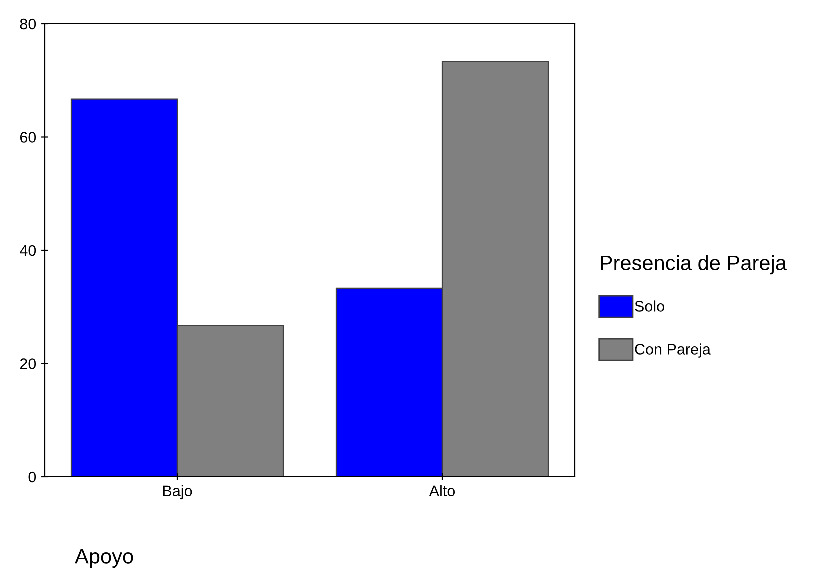 The width and height of the screenshot is (840, 580). Describe the element at coordinates (442, 491) in the screenshot. I see `x-tick-label: Alto` at that location.